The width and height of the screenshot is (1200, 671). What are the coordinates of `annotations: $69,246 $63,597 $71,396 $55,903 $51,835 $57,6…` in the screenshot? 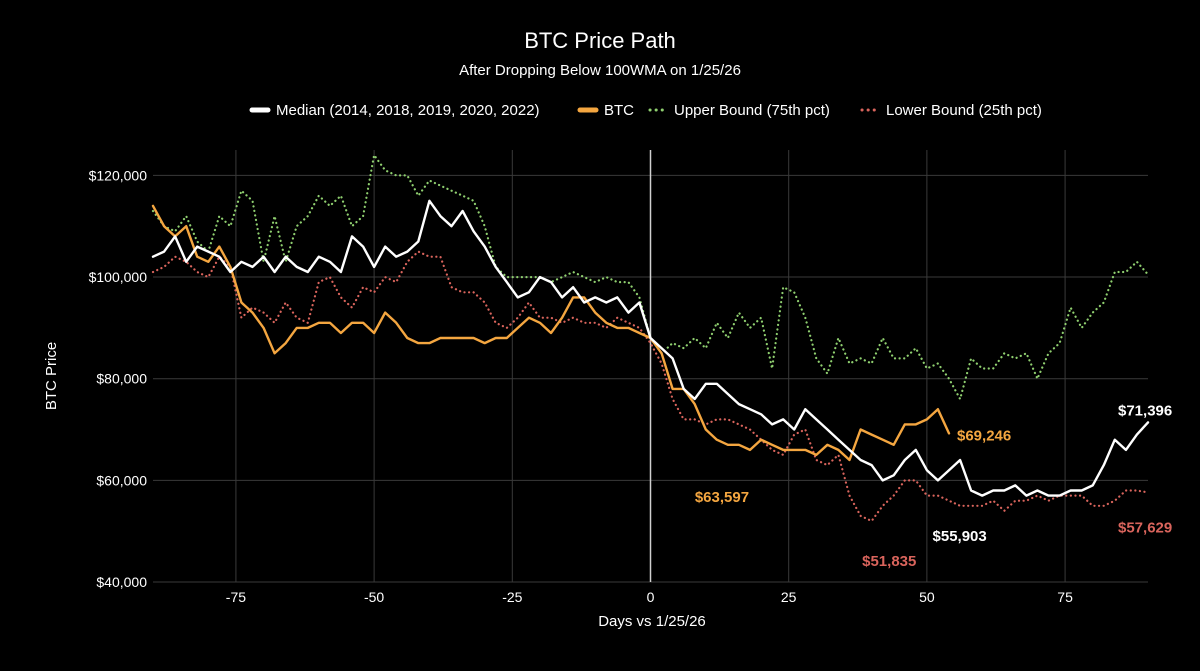 It's located at (933, 485).